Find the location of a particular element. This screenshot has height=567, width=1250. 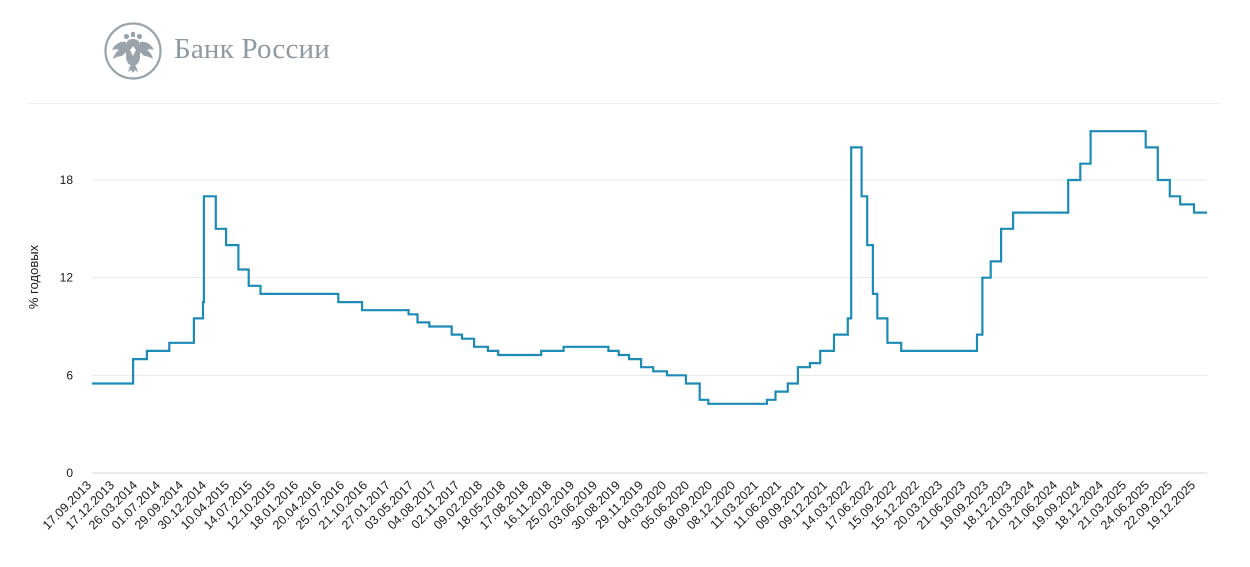

y-tick-label: 18 is located at coordinates (67, 180).